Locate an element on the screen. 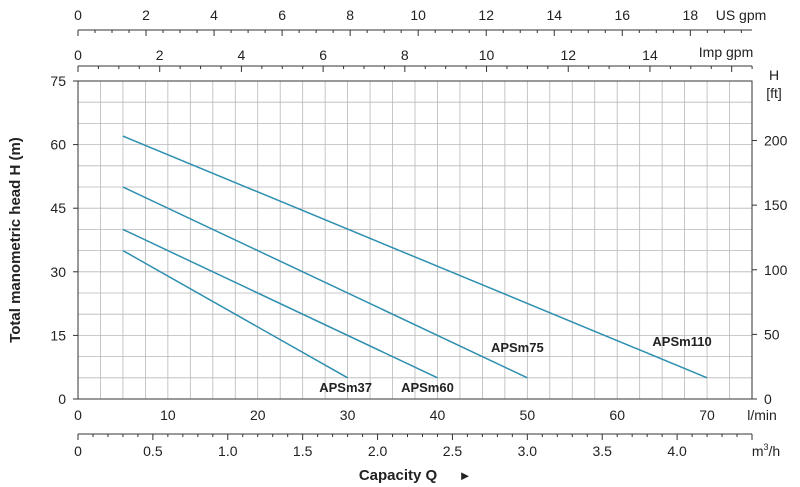 This screenshot has height=487, width=800. m3h-tick-label: 0 is located at coordinates (78, 451).